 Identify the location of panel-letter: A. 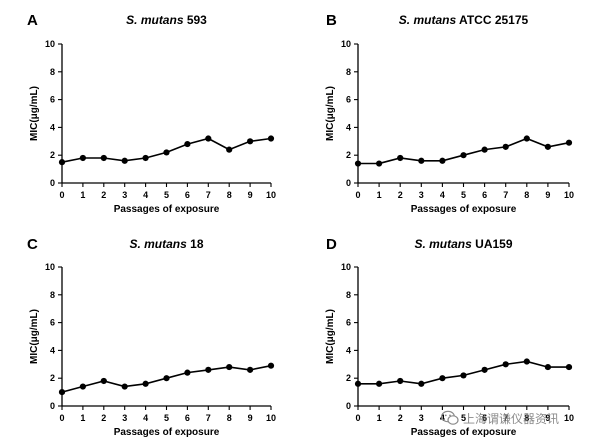
(32, 20).